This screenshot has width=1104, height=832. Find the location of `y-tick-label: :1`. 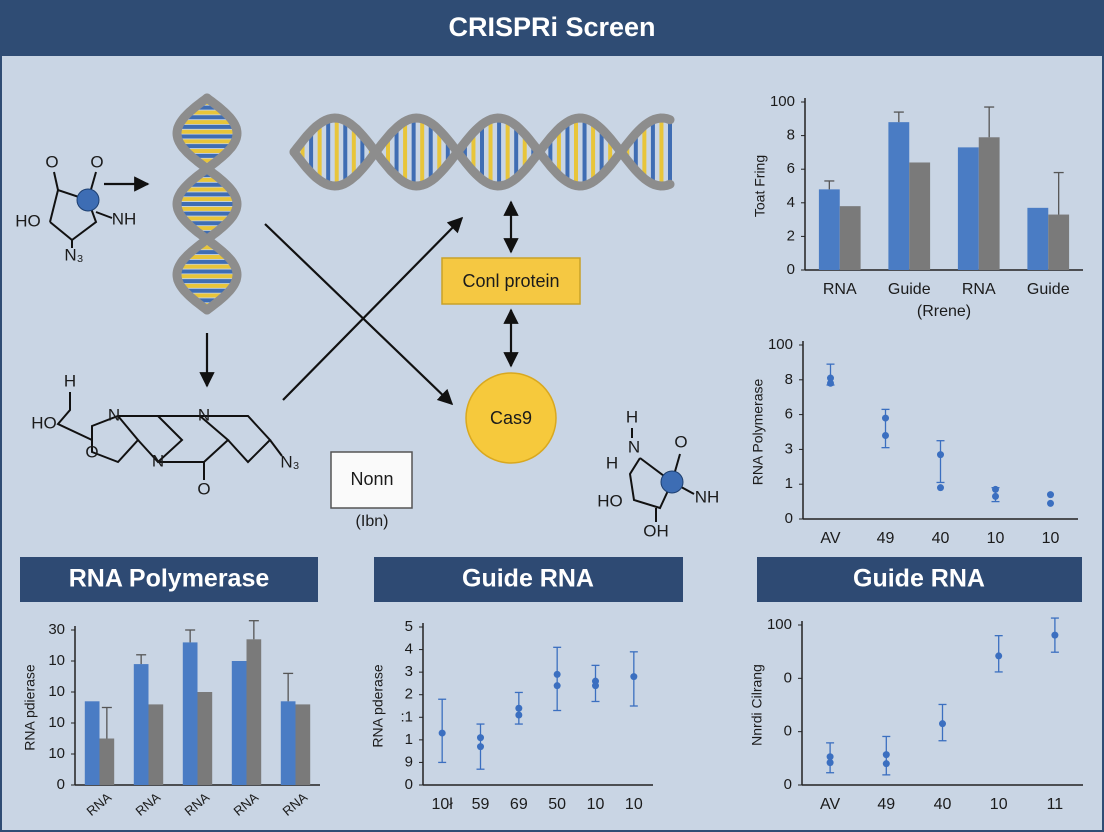

y-tick-label: :1 is located at coordinates (406, 716).